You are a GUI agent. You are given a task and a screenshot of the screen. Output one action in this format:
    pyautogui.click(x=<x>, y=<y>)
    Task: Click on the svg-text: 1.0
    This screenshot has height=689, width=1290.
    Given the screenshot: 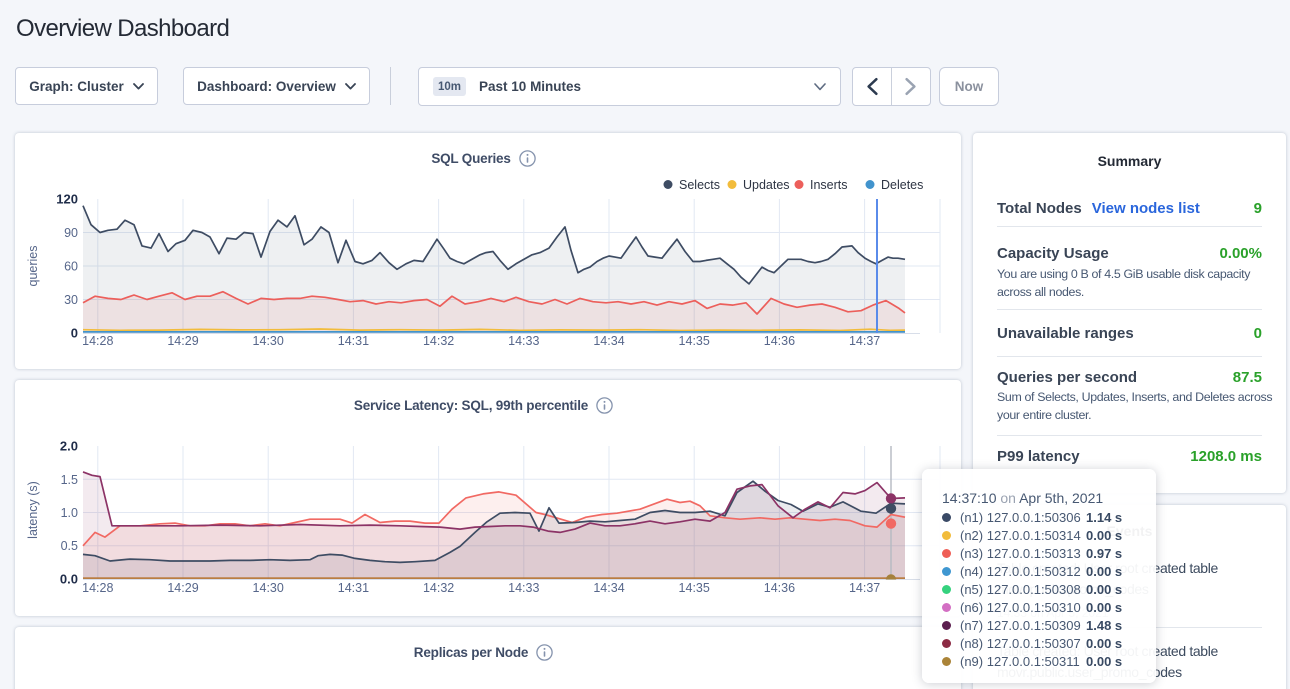 What is the action you would take?
    pyautogui.click(x=69, y=513)
    